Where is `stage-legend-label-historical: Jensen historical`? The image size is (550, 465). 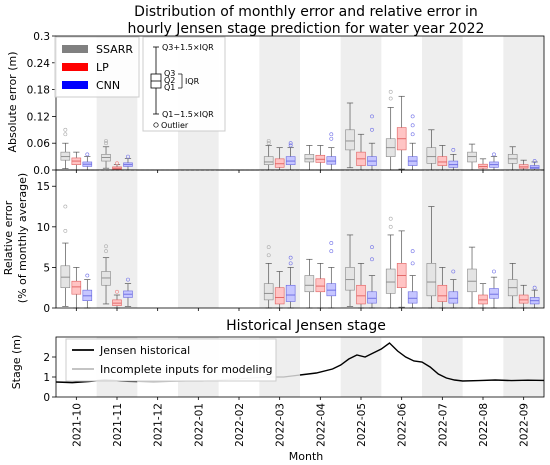 stage-legend-label-historical: Jensen historical is located at coordinates (144, 350).